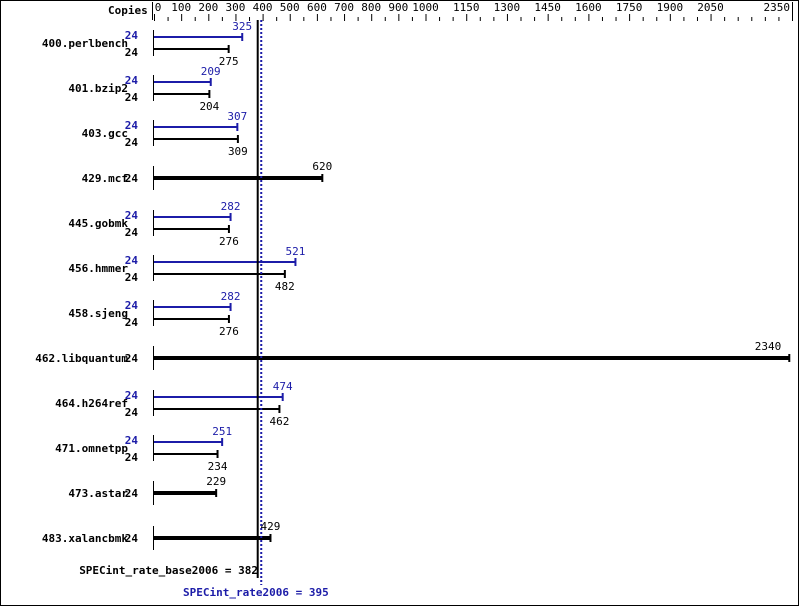 The image size is (799, 606). Describe the element at coordinates (98, 223) in the screenshot. I see `benchmark-label: 445.gobmk` at that location.